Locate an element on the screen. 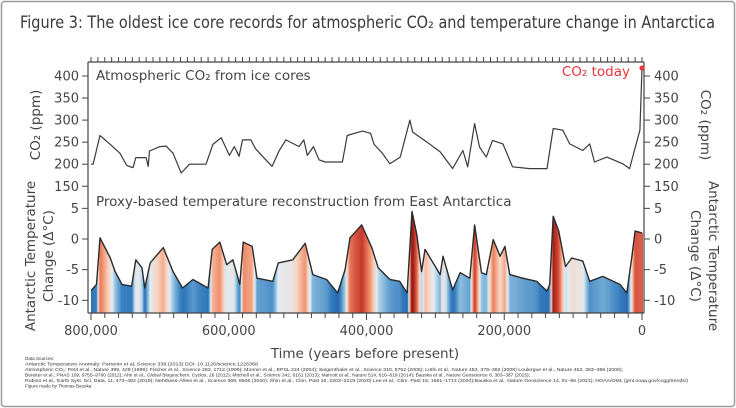 The image size is (736, 408). co2-left-tick-label: 200 is located at coordinates (66, 165).